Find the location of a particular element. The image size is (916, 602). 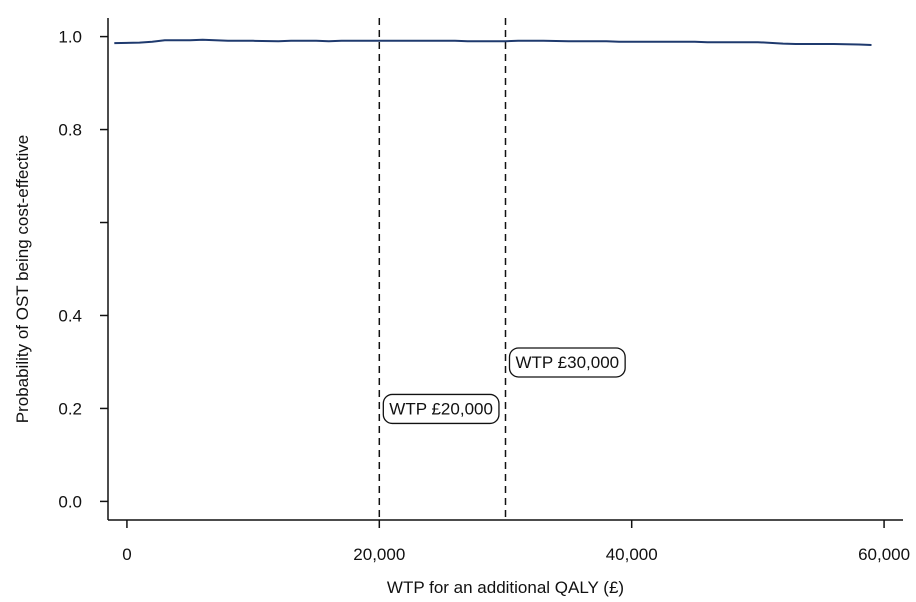

x-axis-title: WTP for an additional QALY (£) is located at coordinates (505, 587).